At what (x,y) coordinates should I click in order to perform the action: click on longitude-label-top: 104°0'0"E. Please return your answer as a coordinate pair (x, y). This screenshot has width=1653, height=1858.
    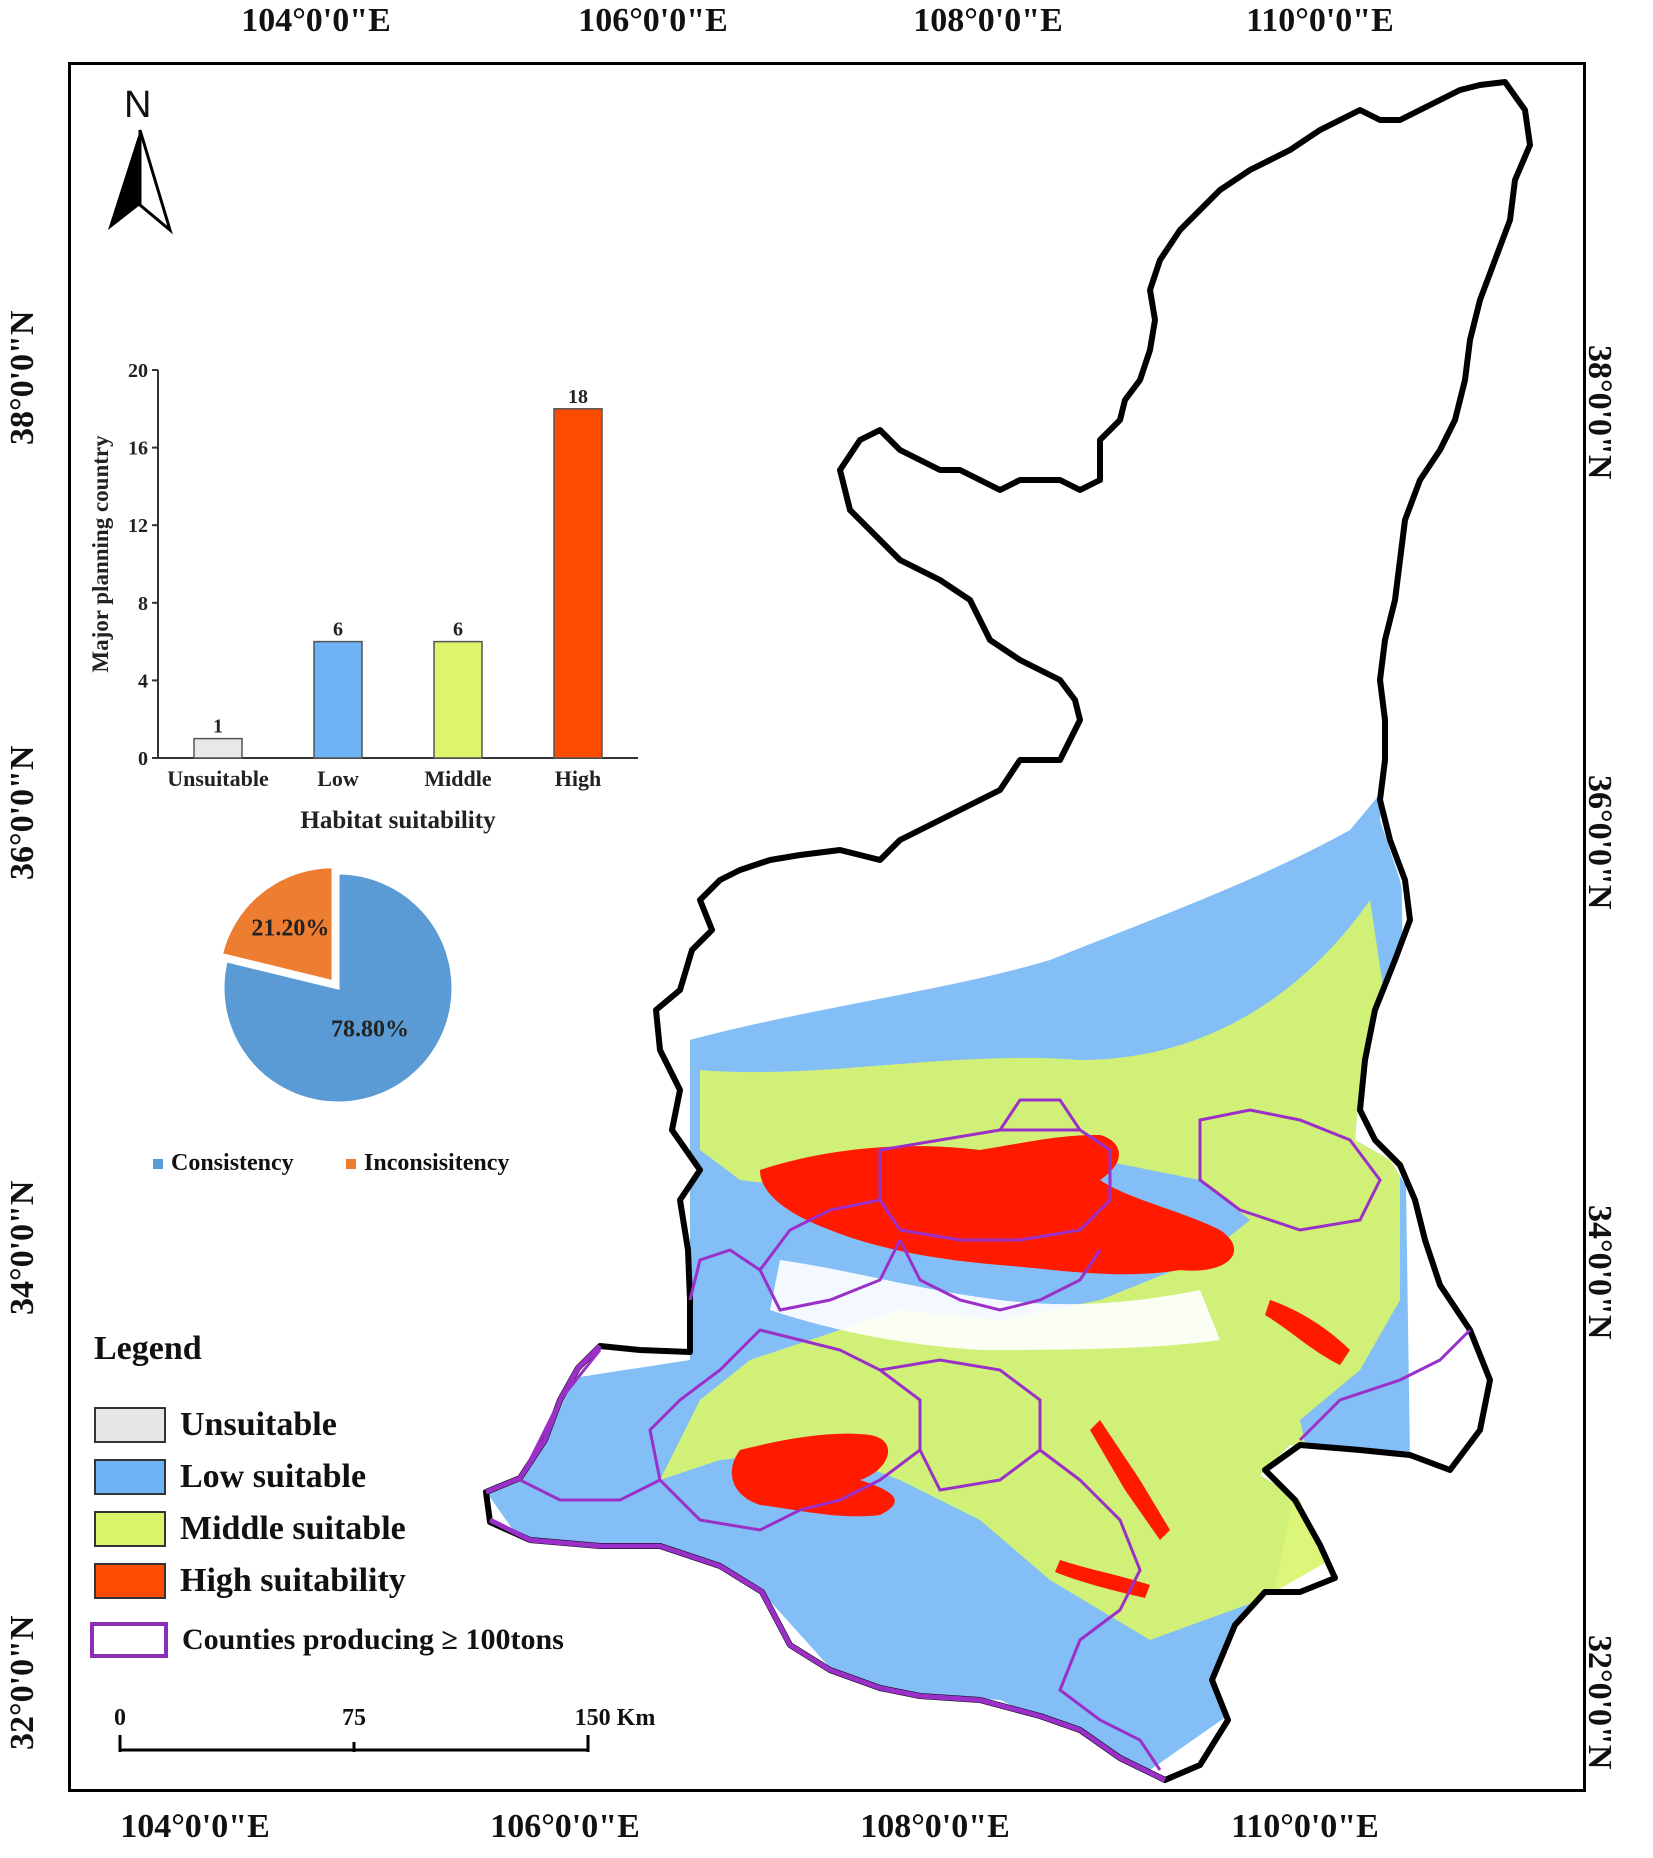
    Looking at the image, I should click on (316, 20).